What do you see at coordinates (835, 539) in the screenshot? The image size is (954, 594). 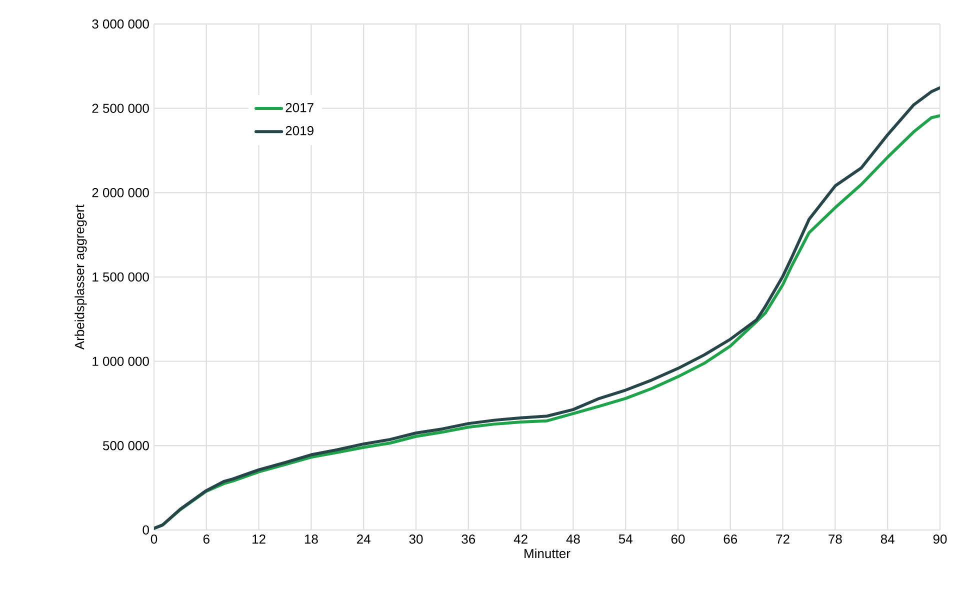 I see `x-tick-label: 78` at bounding box center [835, 539].